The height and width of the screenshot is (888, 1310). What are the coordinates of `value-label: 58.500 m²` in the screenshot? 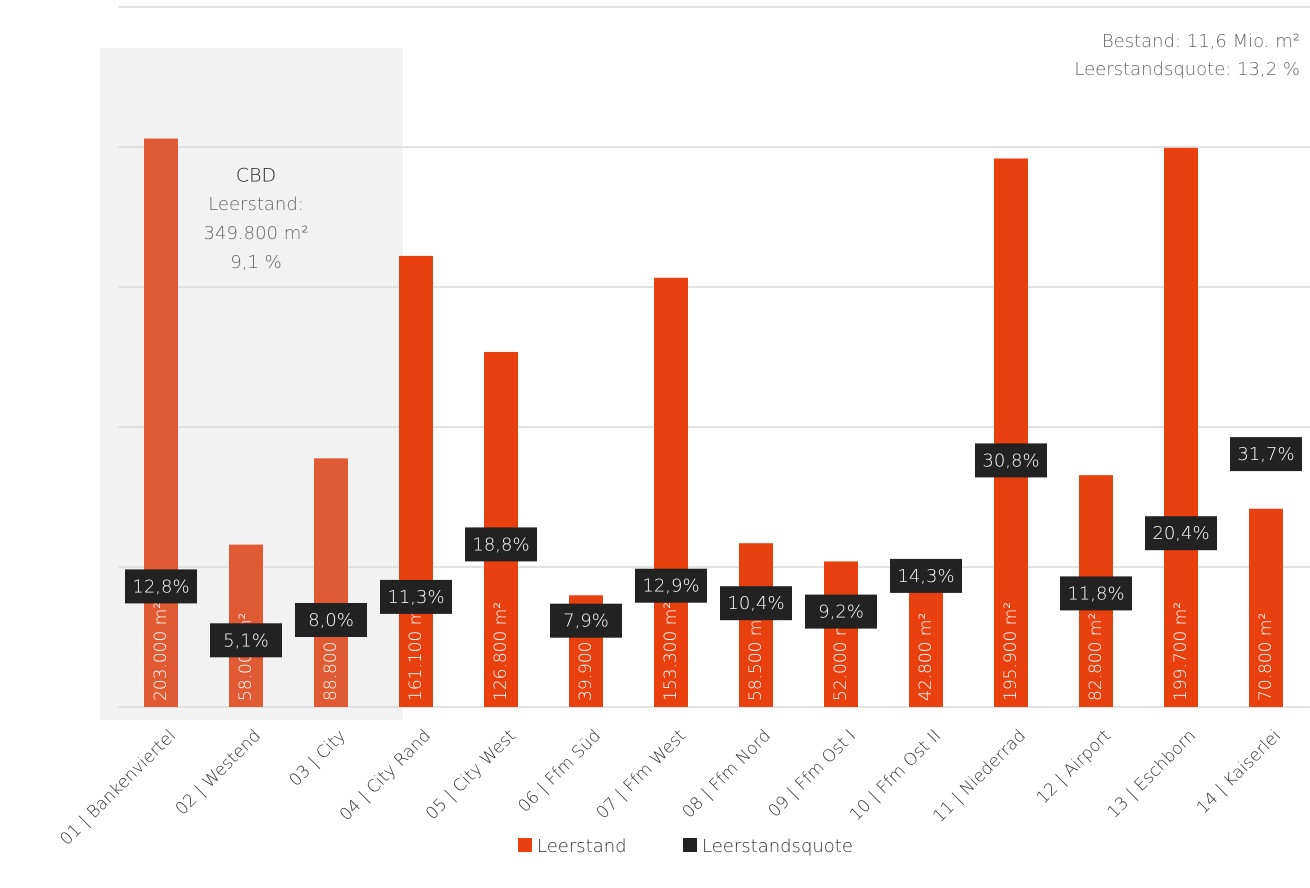 It's located at (756, 657).